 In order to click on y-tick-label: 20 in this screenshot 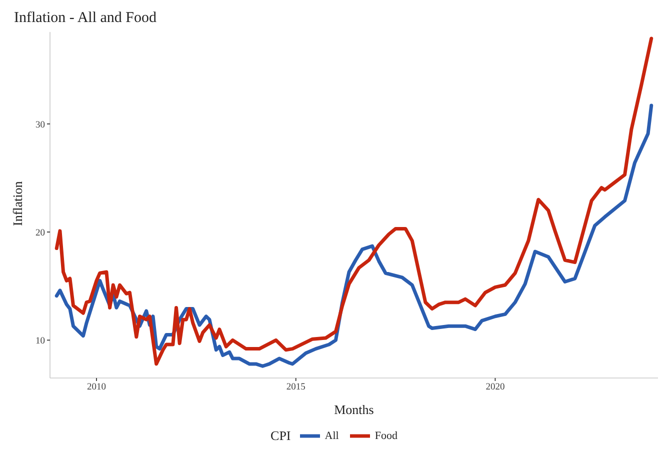, I will do `click(41, 233)`.